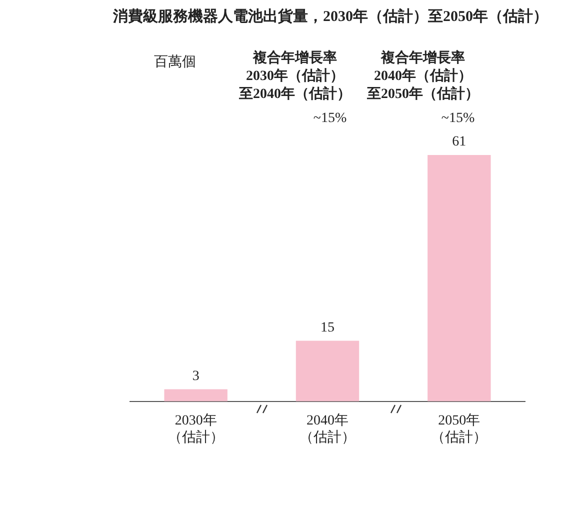  What do you see at coordinates (459, 429) in the screenshot?
I see `x-tick-label: 2050年（估計）` at bounding box center [459, 429].